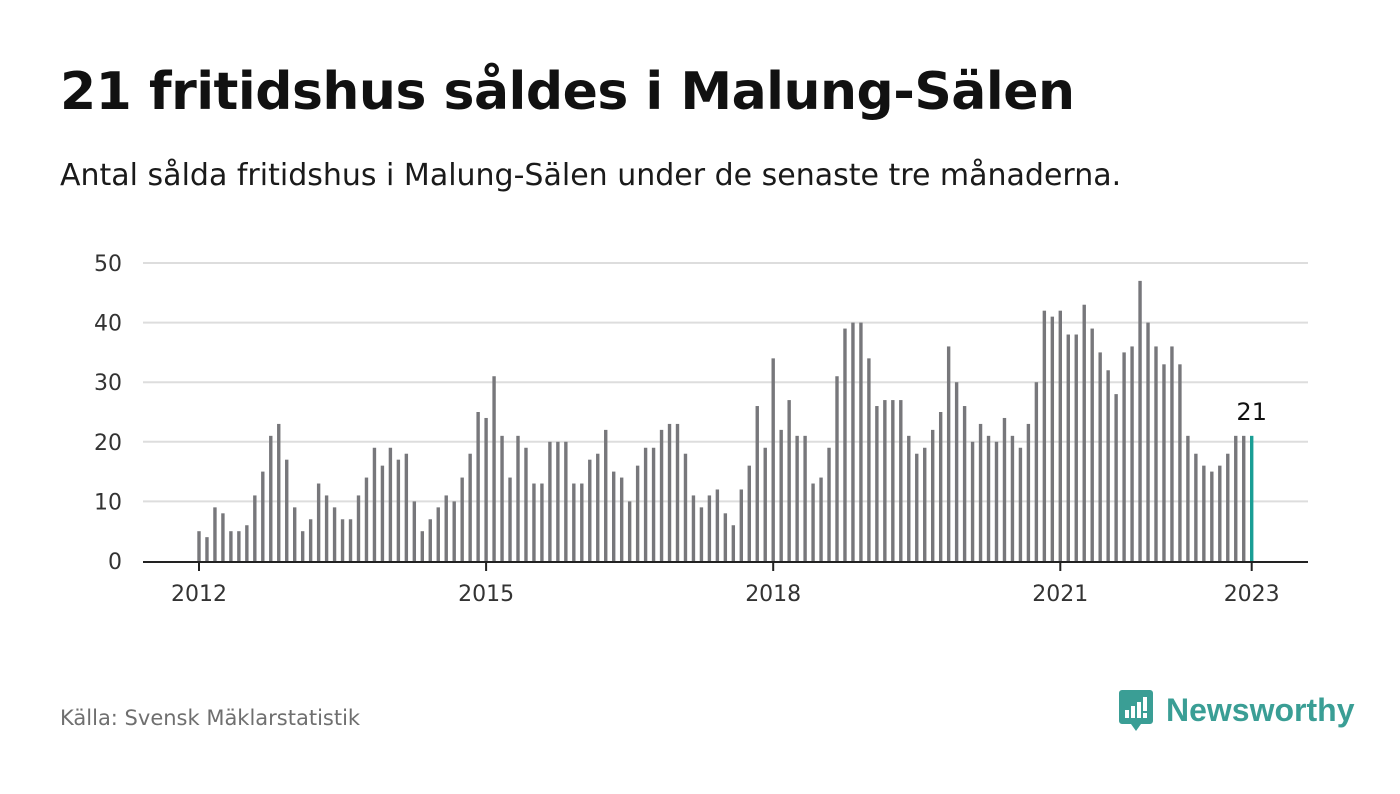 The image size is (1400, 794). I want to click on y-tick-label: 50, so click(108, 264).